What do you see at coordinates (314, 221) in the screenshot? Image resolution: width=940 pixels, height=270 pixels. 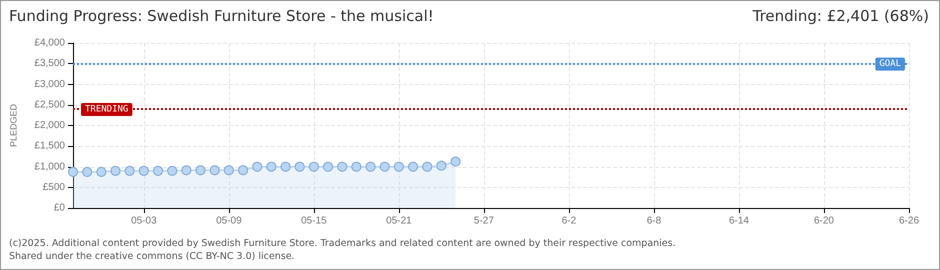 I see `x-tick-label: 05-15` at bounding box center [314, 221].